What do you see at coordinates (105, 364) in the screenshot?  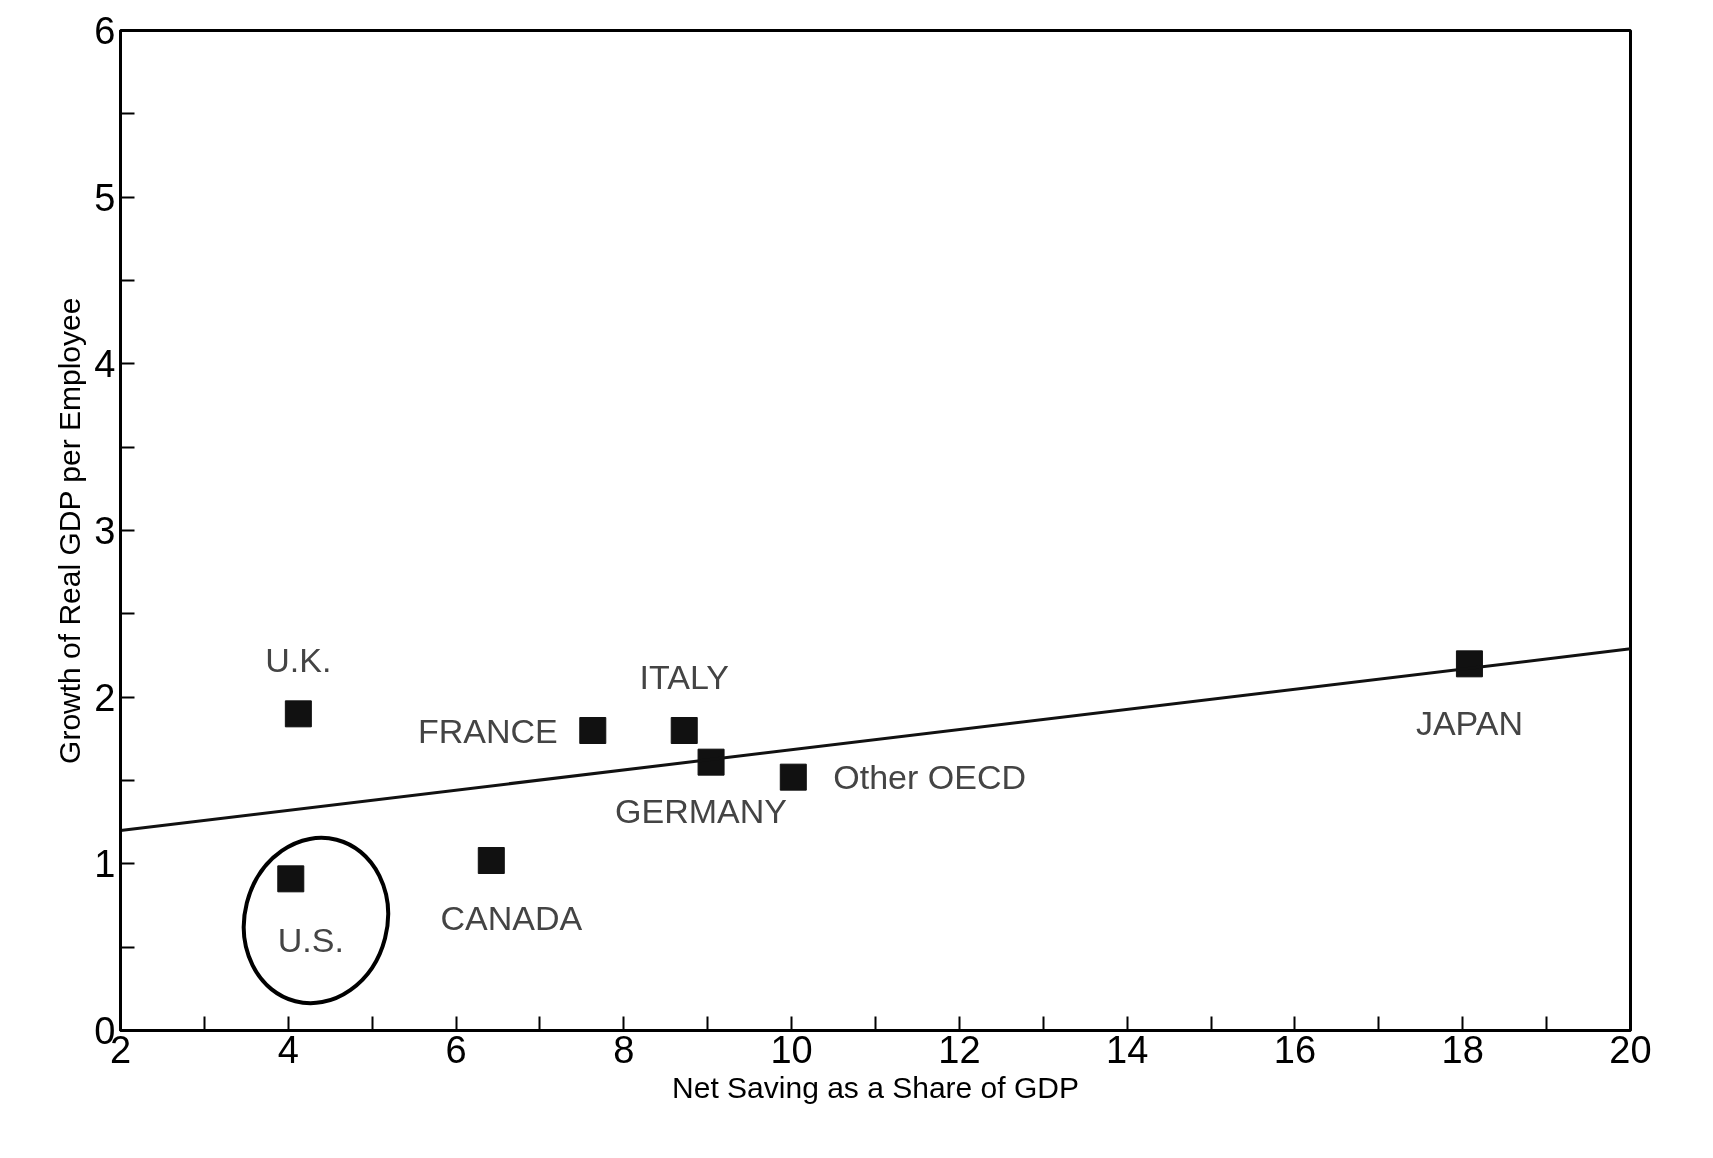 I see `y-tick-label: 4` at bounding box center [105, 364].